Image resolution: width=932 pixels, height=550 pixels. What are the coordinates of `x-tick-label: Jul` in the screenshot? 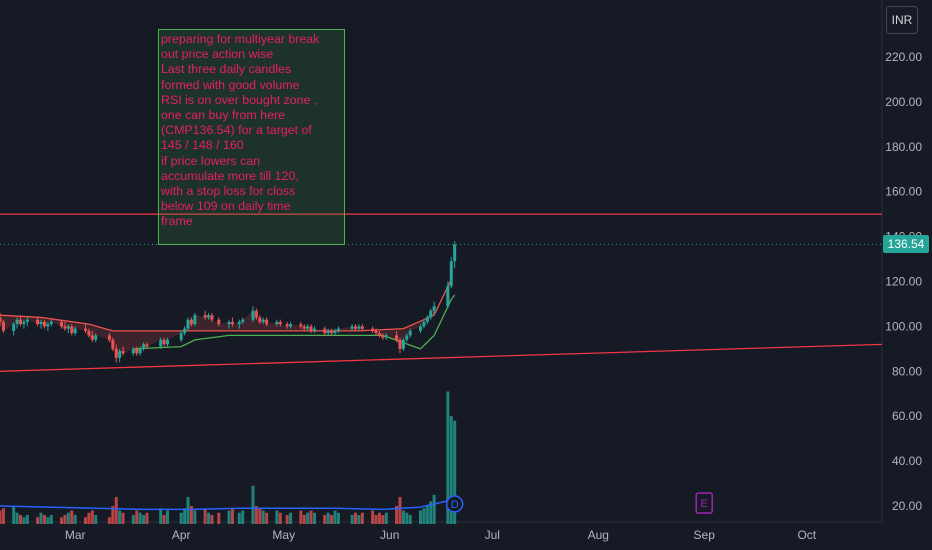 It's located at (492, 535).